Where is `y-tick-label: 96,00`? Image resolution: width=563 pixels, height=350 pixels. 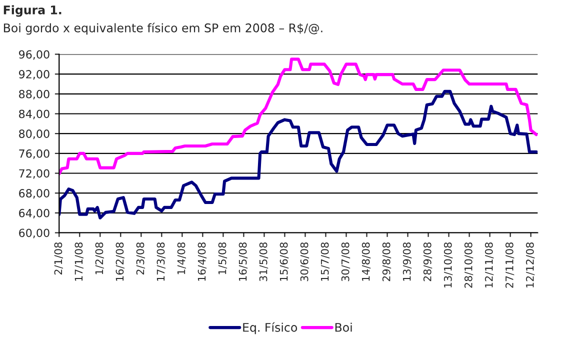
y-tick-label: 96,00 is located at coordinates (34, 55).